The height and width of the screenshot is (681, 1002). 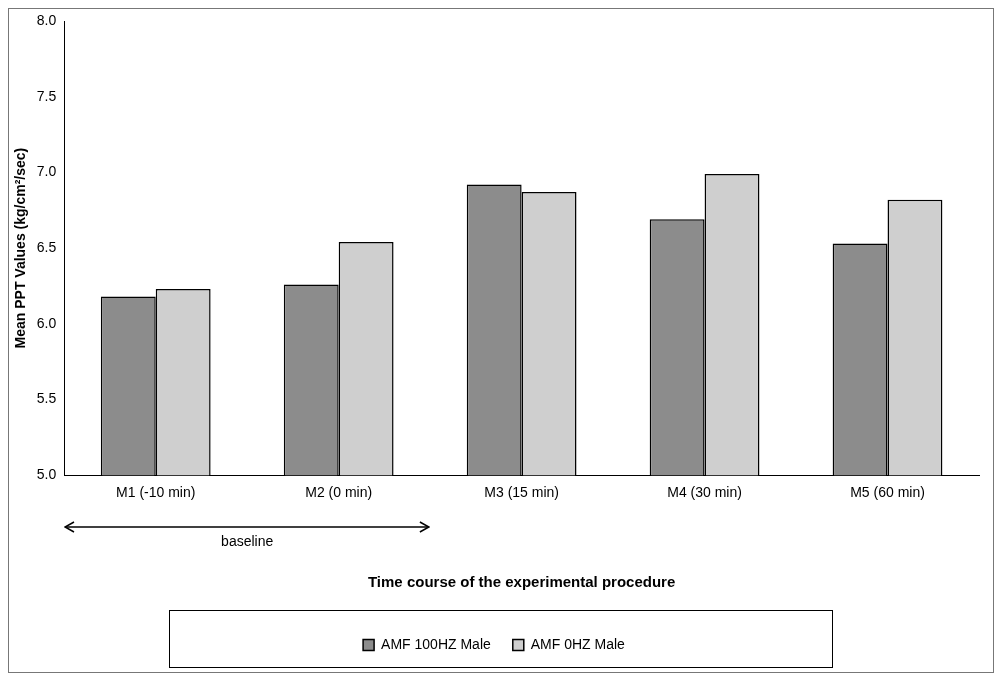 I want to click on y-tick-label: 6.0, so click(x=46, y=322).